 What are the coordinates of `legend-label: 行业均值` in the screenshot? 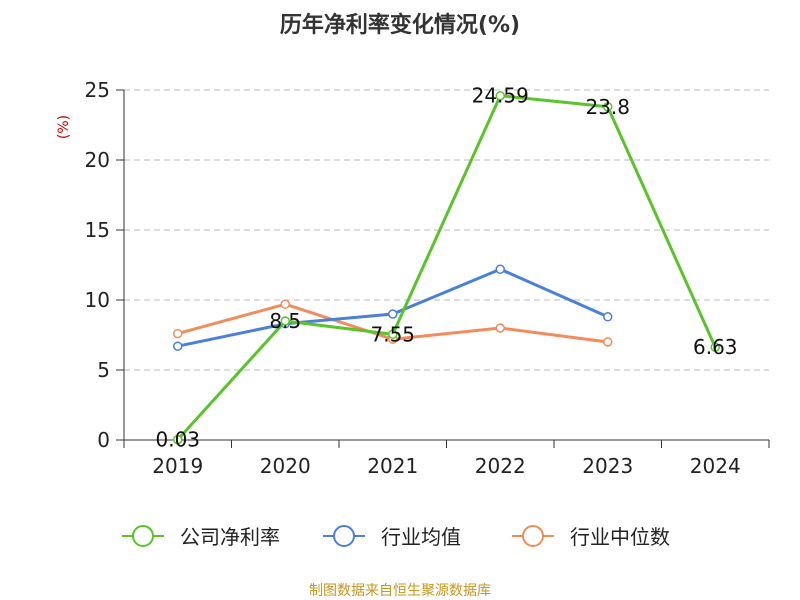 It's located at (421, 537).